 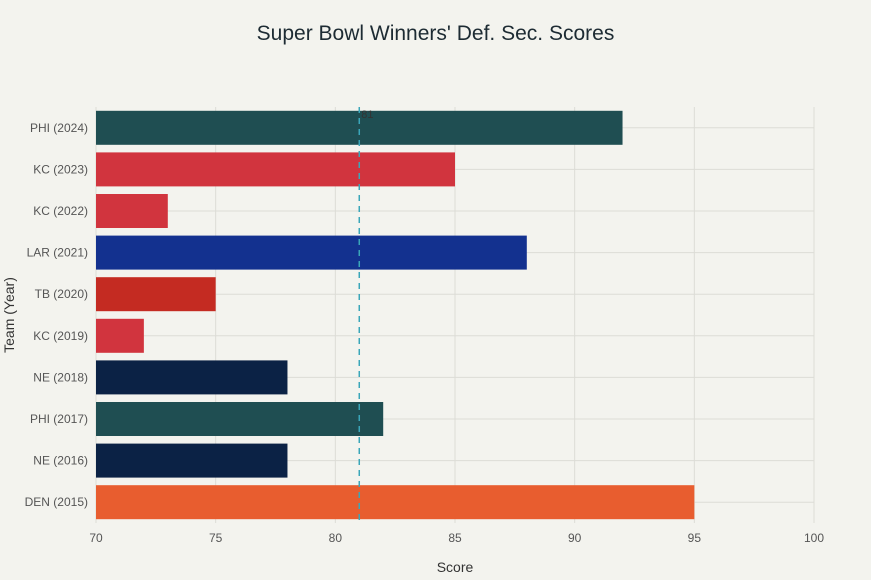 What do you see at coordinates (96, 538) in the screenshot?
I see `x-tick-label: 70` at bounding box center [96, 538].